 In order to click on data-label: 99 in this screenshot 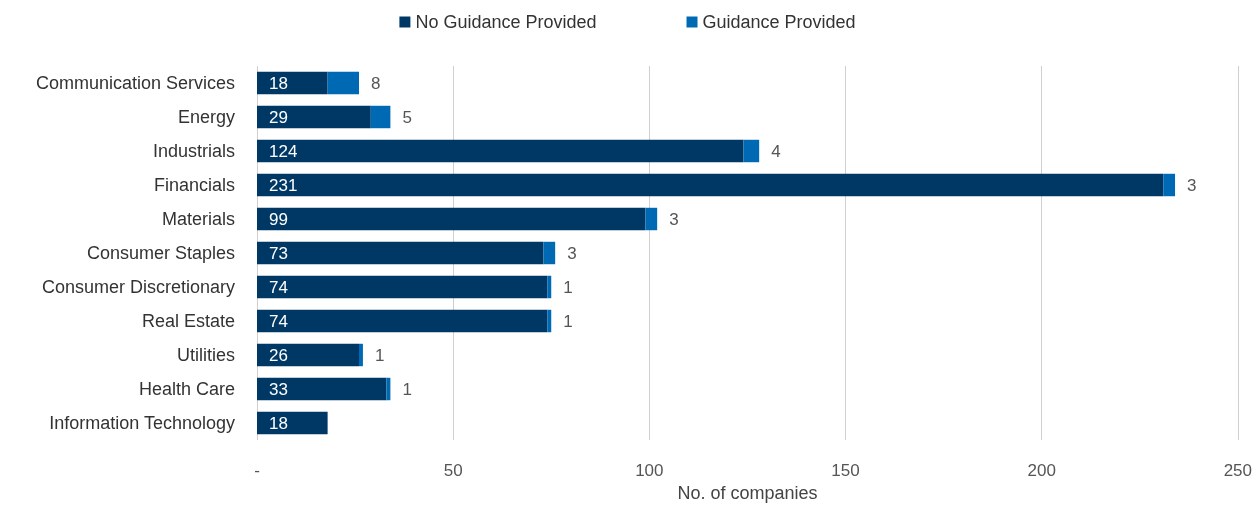, I will do `click(278, 219)`.